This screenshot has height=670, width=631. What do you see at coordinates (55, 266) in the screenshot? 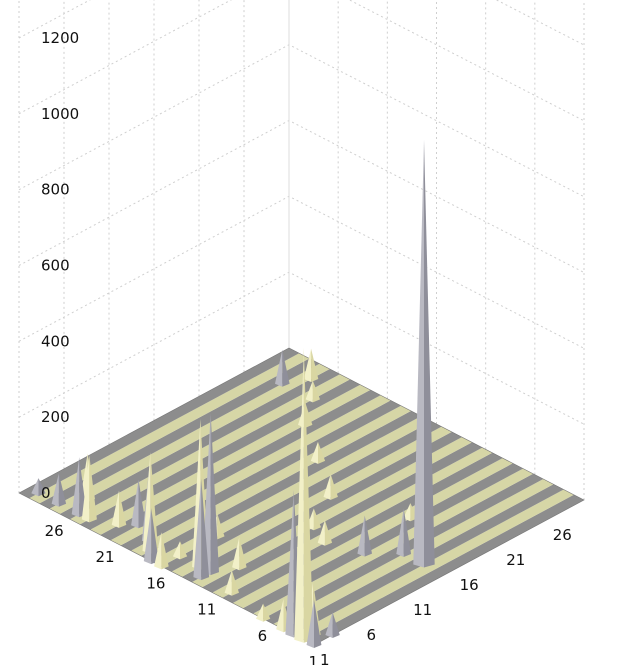
I see `z-tick-label: 600` at bounding box center [55, 266].